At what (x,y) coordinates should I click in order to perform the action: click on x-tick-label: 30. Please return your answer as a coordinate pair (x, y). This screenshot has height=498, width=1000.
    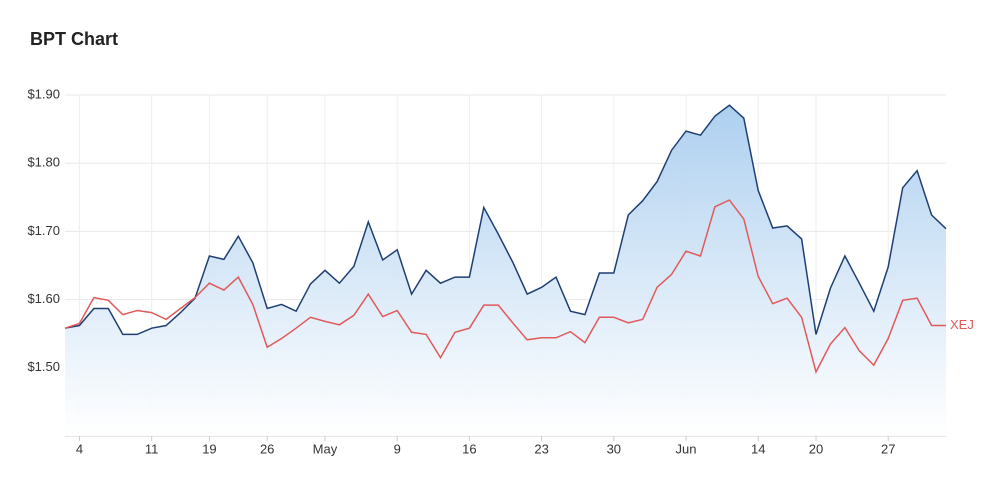
    Looking at the image, I should click on (614, 448).